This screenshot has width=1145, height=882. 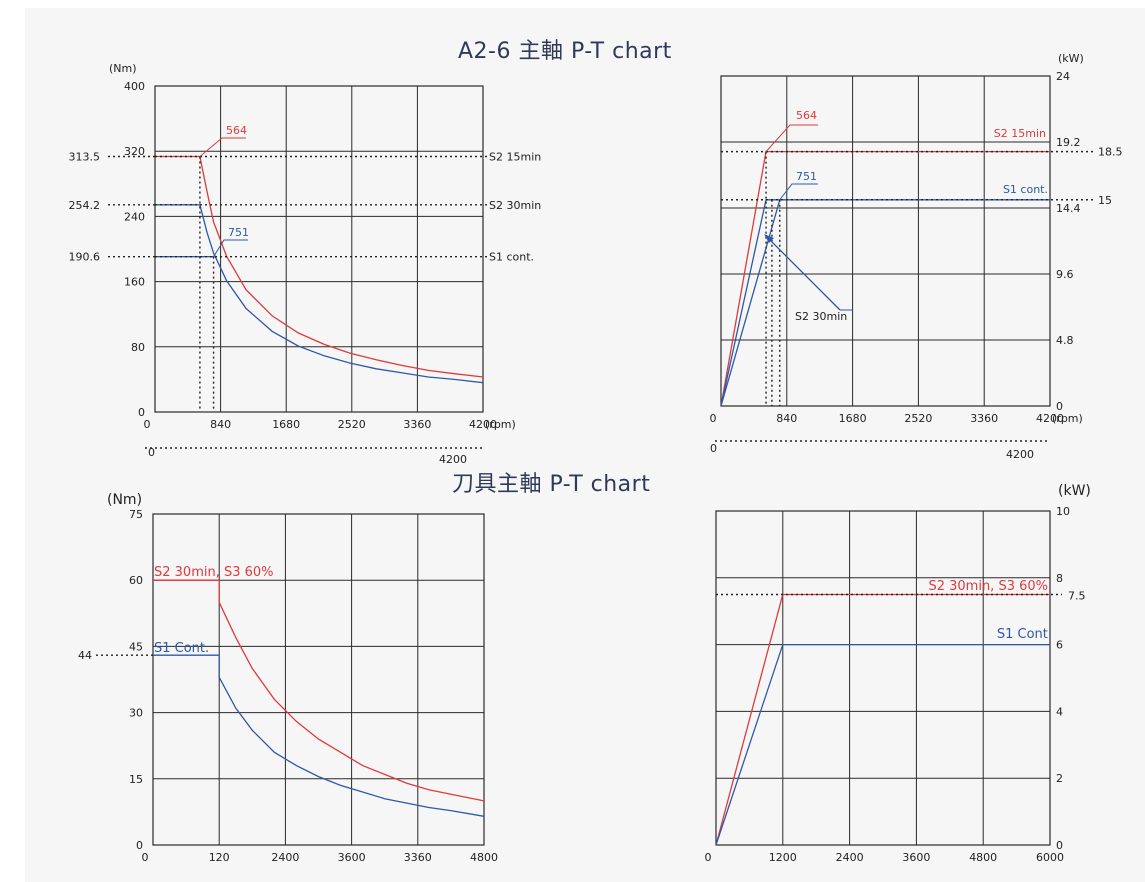 What do you see at coordinates (803, 273) in the screenshot?
I see `a26-power-pointer-arrow` at bounding box center [803, 273].